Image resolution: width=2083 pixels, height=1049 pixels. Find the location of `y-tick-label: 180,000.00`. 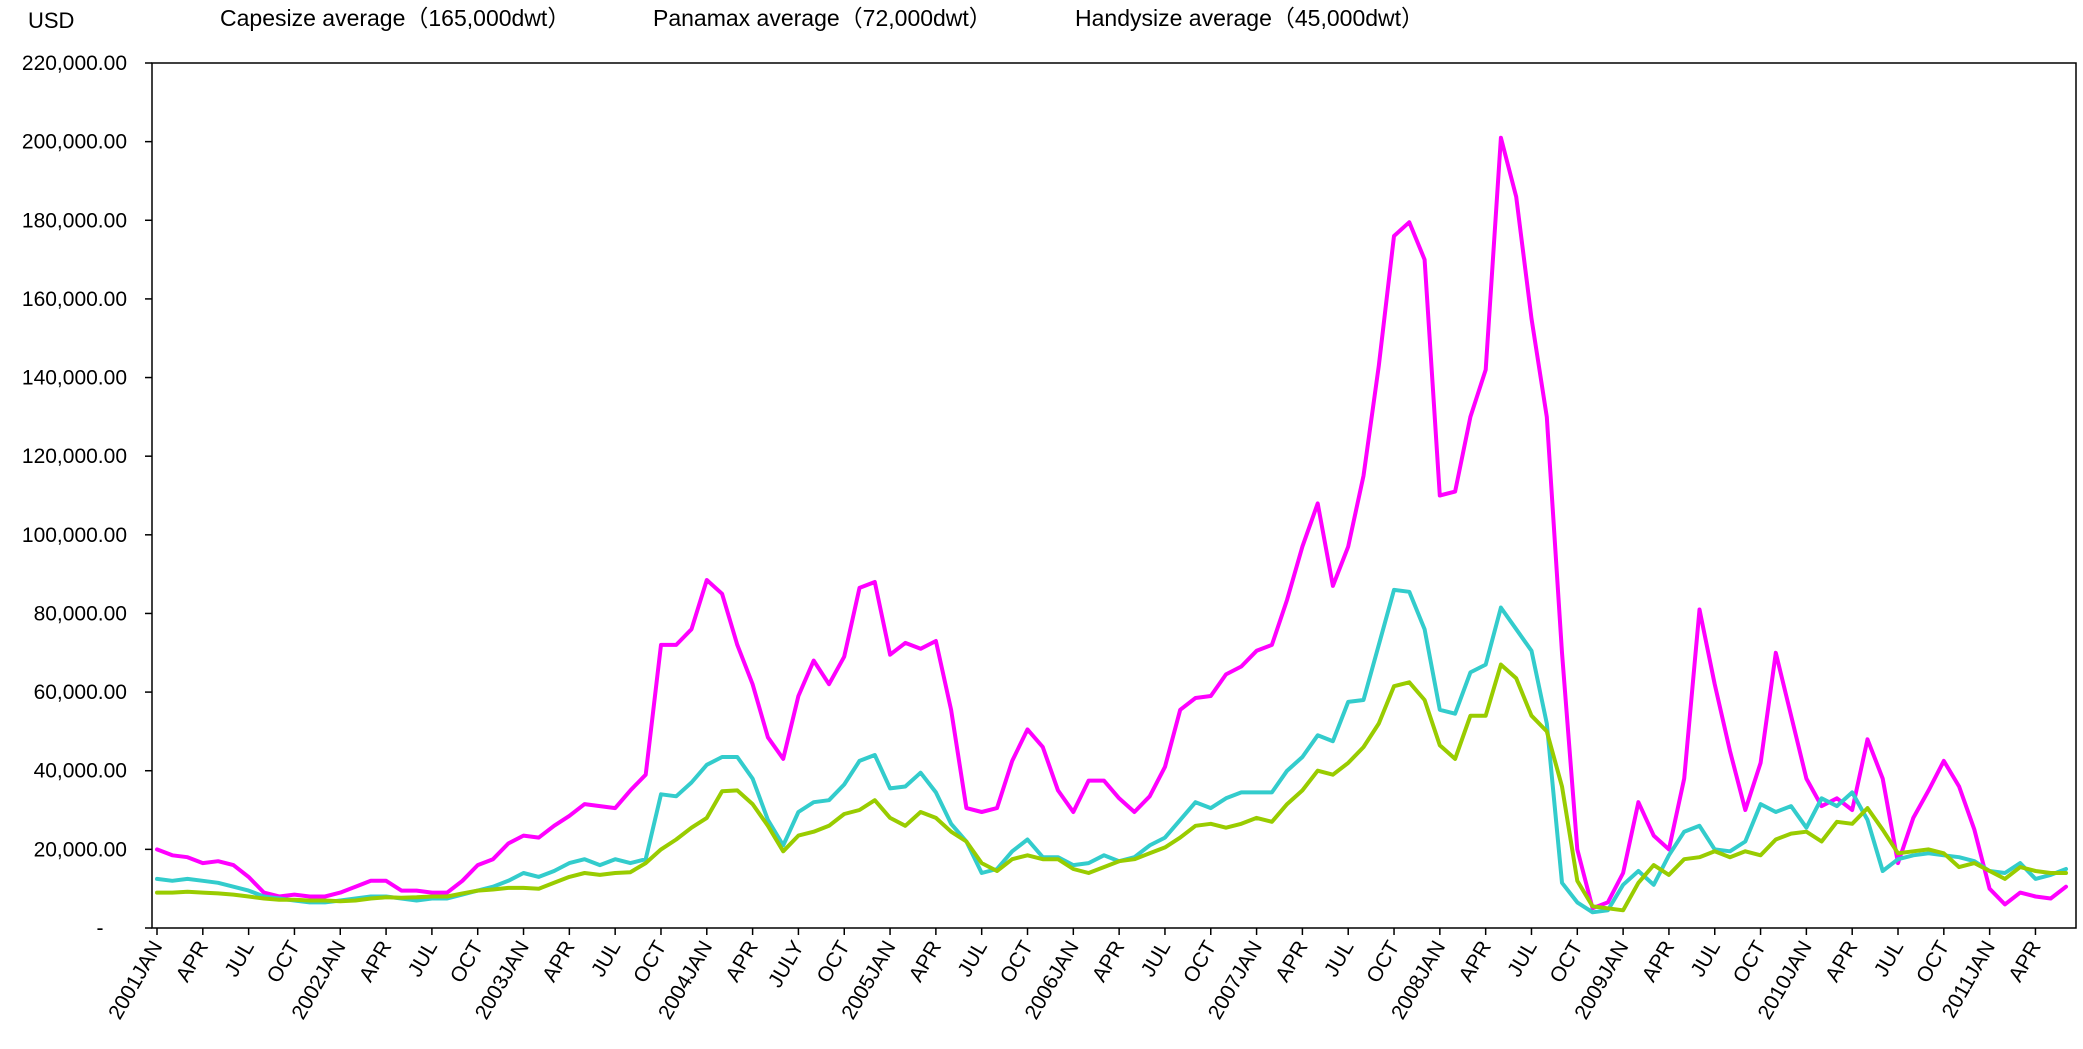

y-tick-label: 180,000.00 is located at coordinates (74, 220).